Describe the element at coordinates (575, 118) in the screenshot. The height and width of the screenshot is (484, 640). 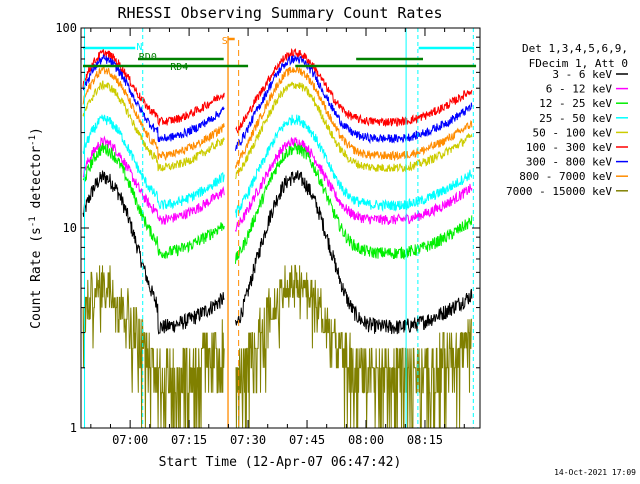
I see `legend-label-3: 25 - 50 keV` at that location.